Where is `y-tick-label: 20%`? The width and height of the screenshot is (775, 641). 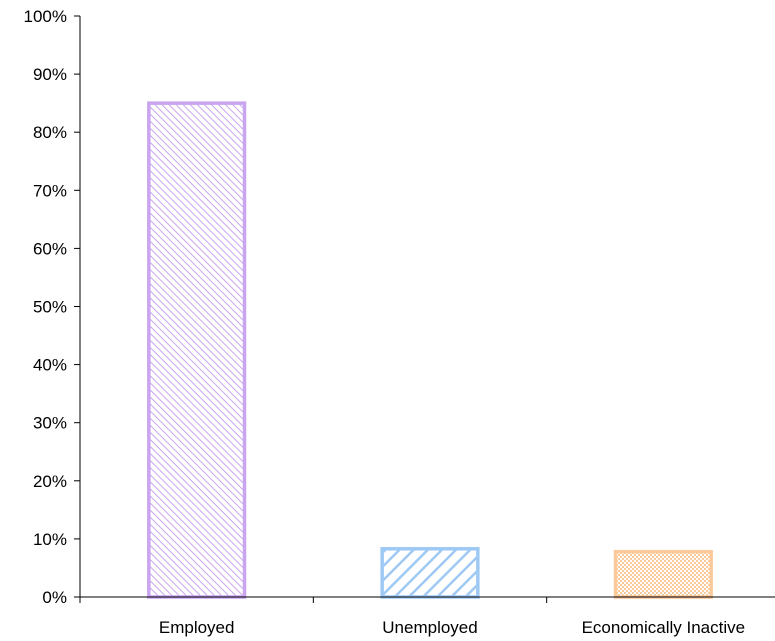
y-tick-label: 20% is located at coordinates (50, 481).